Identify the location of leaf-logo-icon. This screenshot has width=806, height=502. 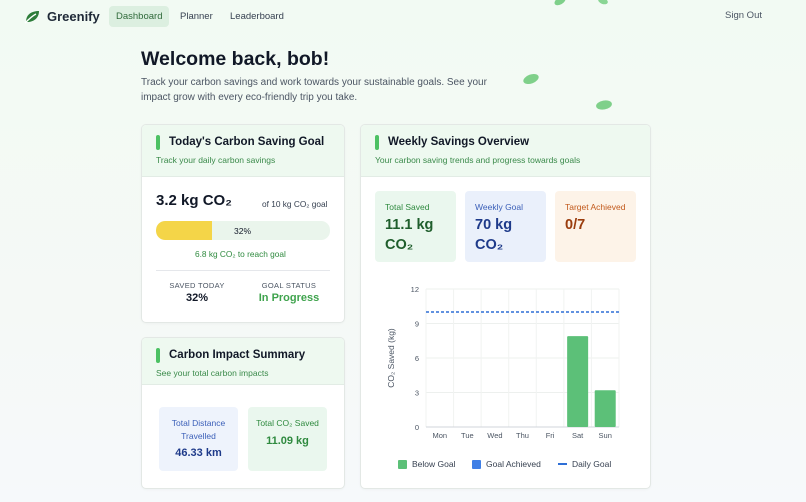
(31, 16).